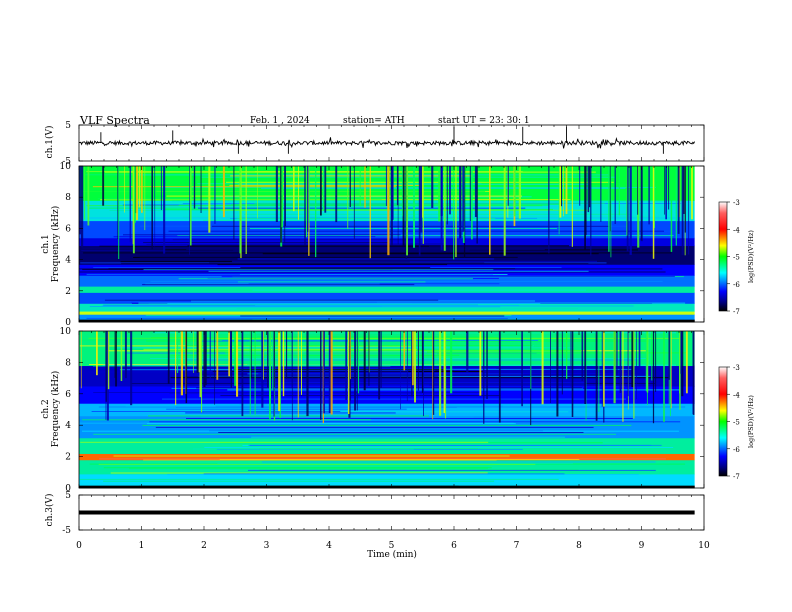 The width and height of the screenshot is (792, 612). Describe the element at coordinates (387, 486) in the screenshot. I see `ch2-spectrogram-dc-band` at that location.